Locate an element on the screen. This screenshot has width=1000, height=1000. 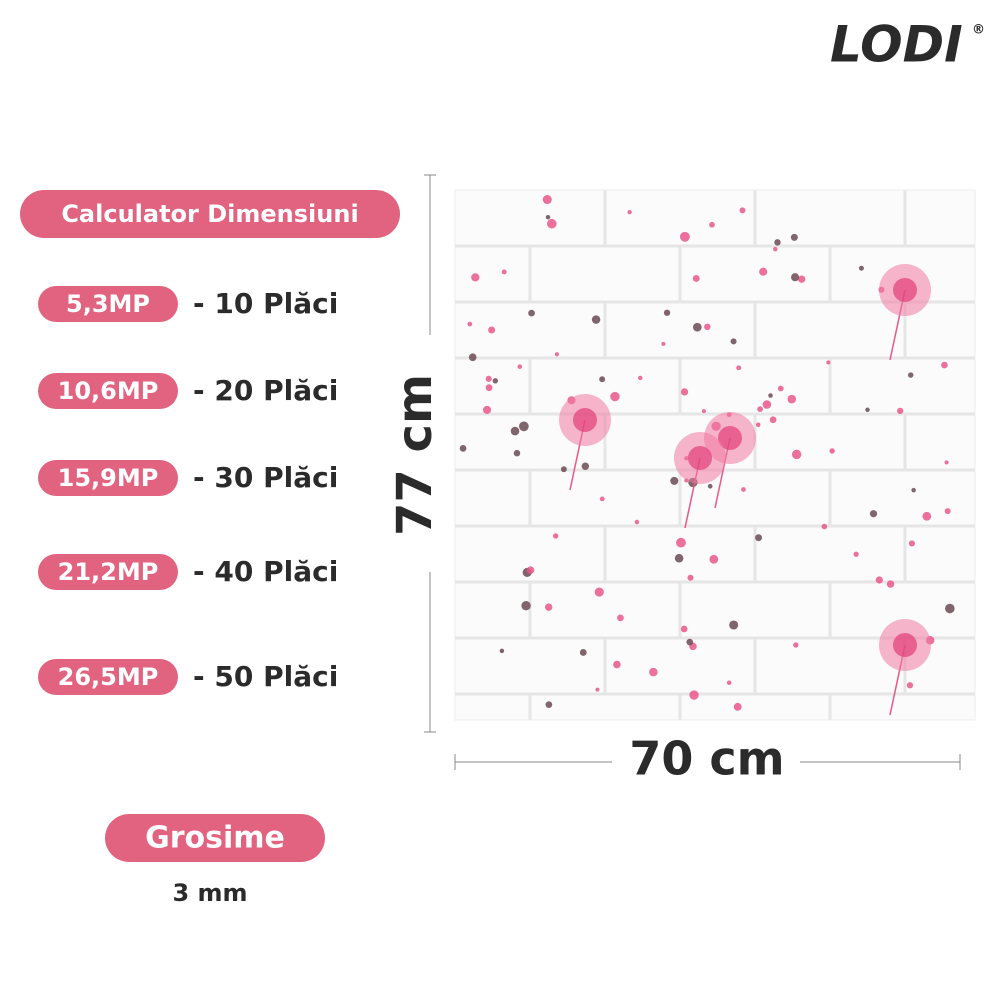
title-pill is located at coordinates (210, 214).